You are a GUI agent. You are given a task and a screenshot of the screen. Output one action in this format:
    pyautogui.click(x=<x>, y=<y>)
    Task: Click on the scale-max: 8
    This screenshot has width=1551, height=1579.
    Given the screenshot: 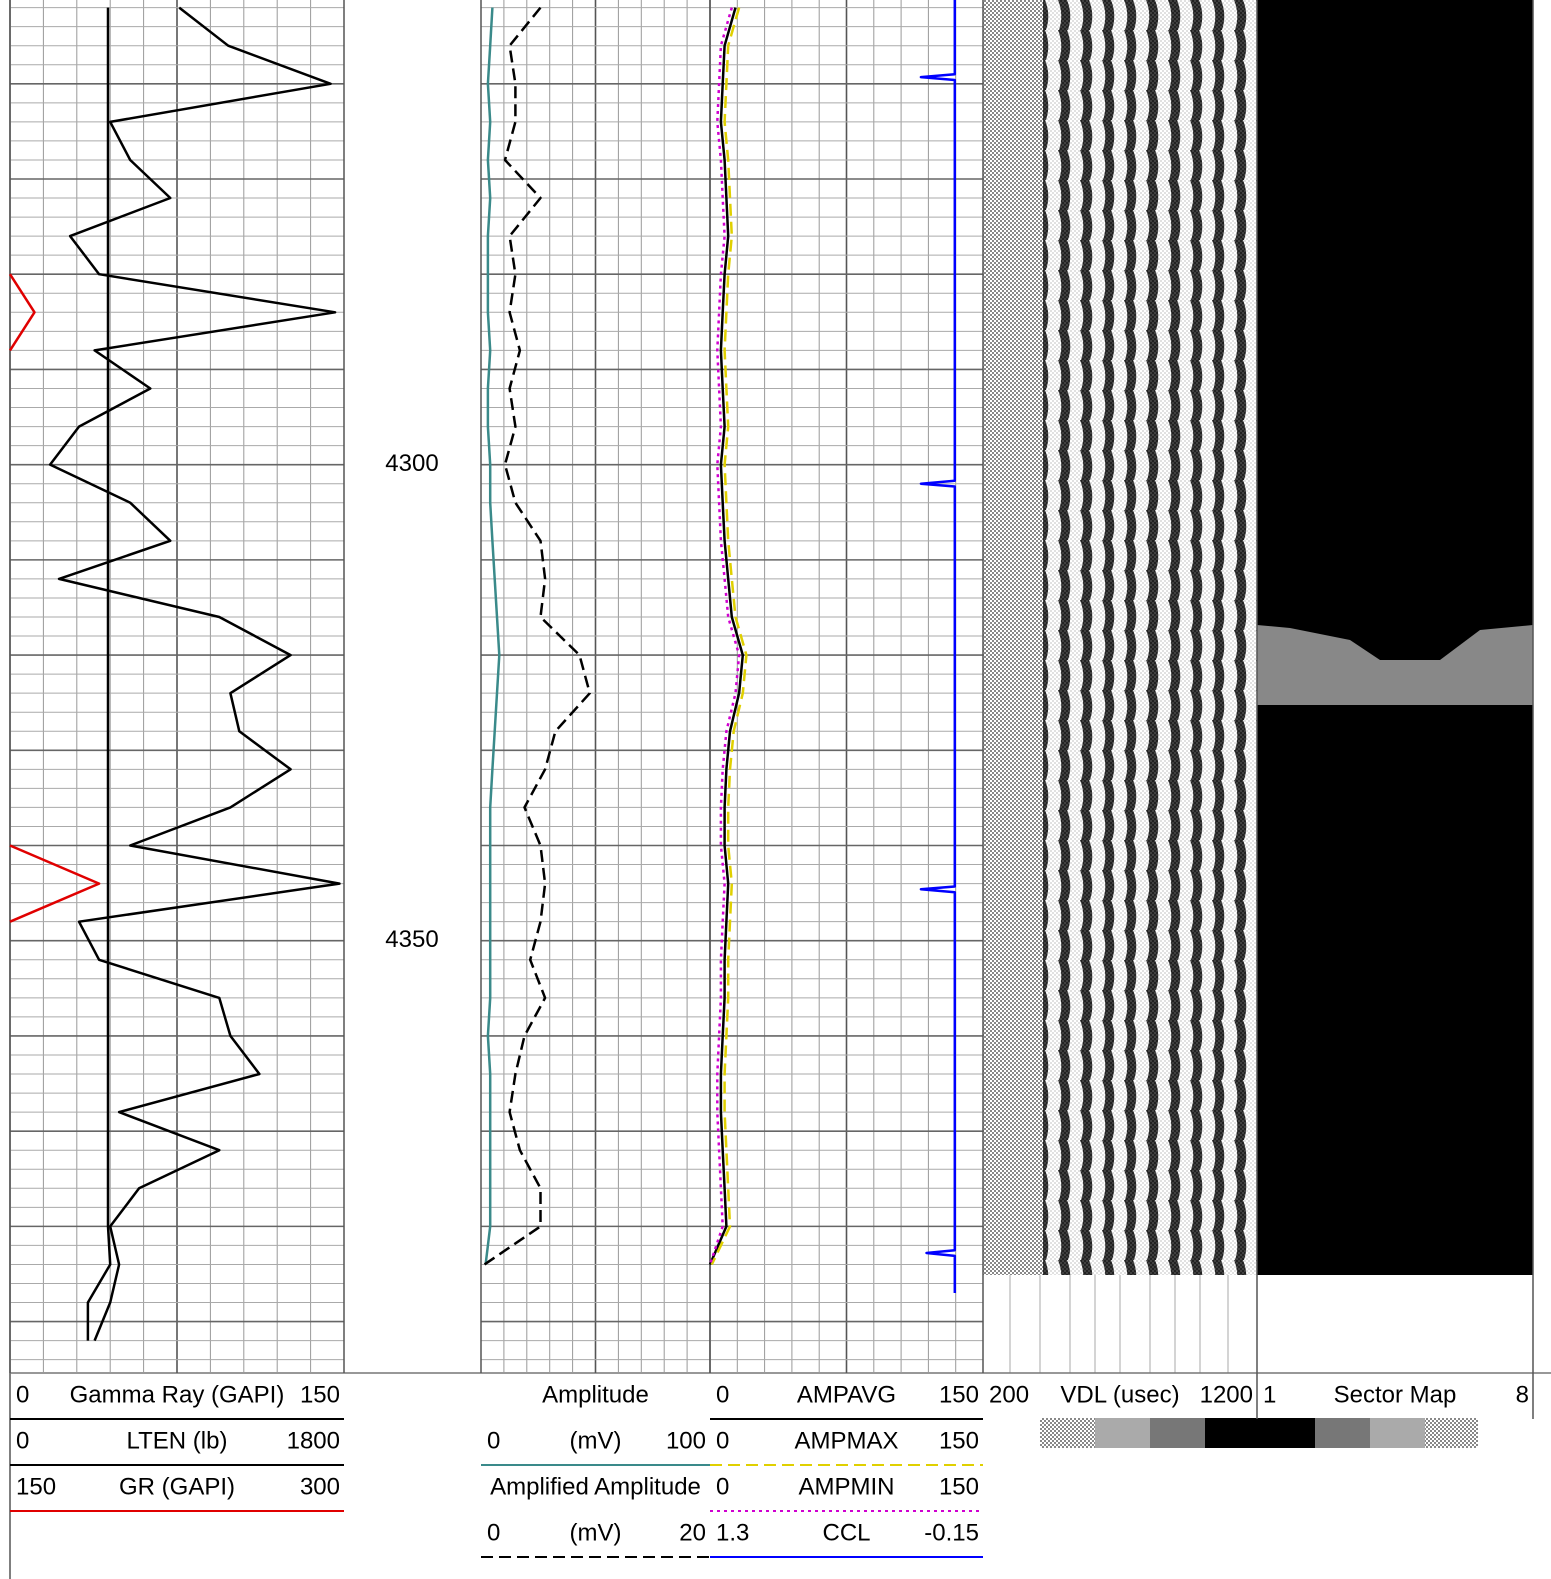 What is the action you would take?
    pyautogui.click(x=1522, y=1394)
    